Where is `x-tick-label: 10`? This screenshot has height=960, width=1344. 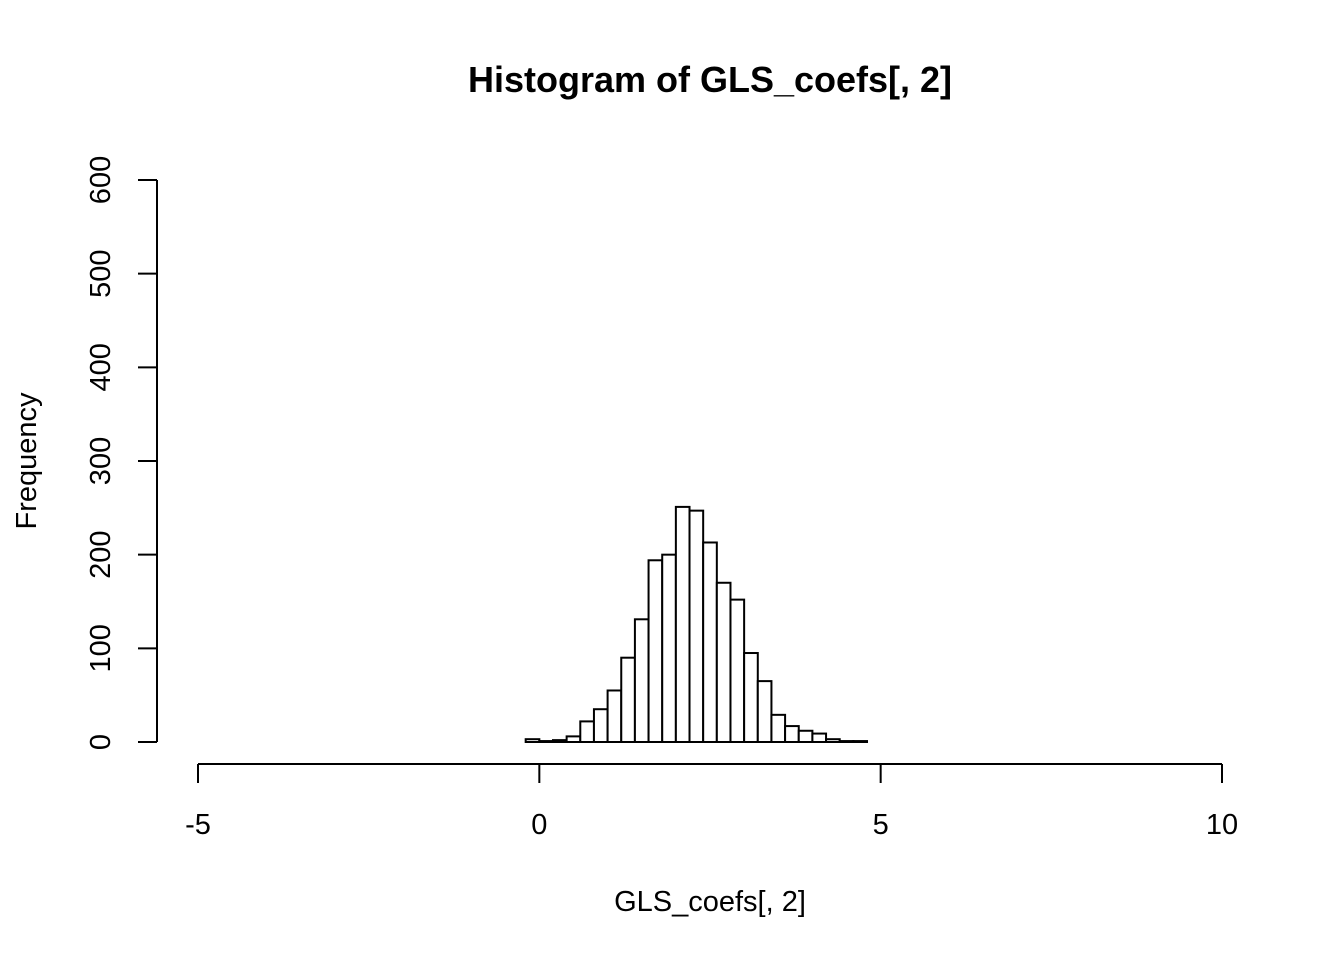 x-tick-label: 10 is located at coordinates (1222, 825).